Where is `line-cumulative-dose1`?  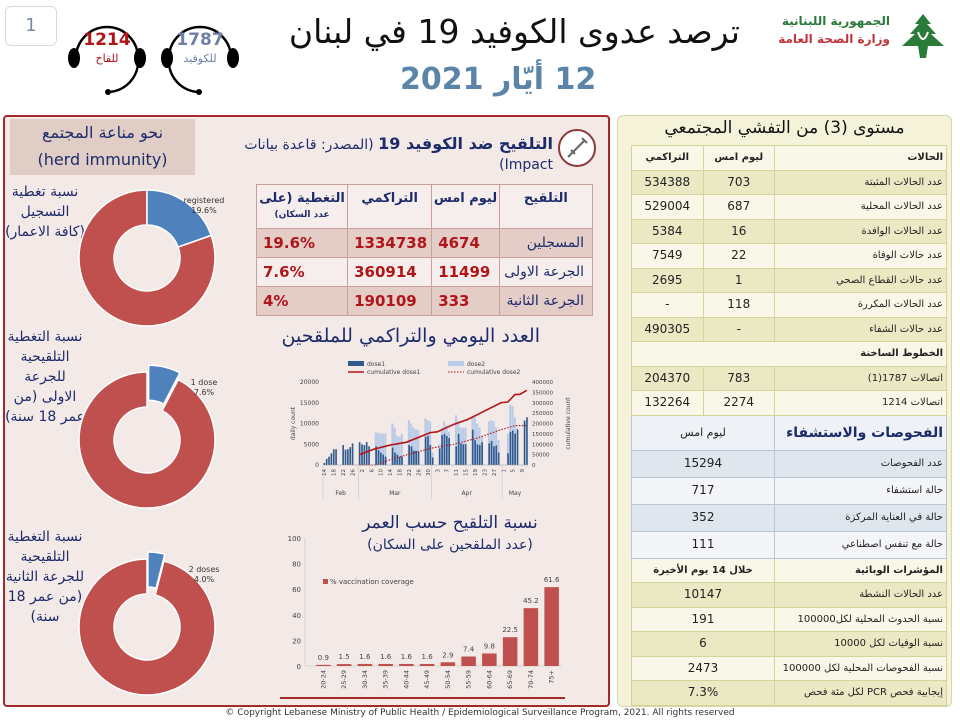 line-cumulative-dose1 is located at coordinates (443, 422).